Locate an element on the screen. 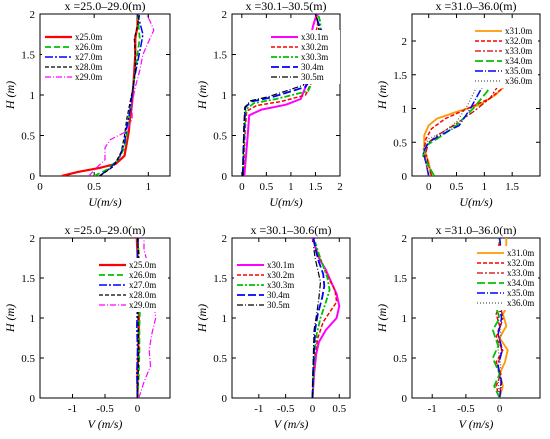 This screenshot has width=550, height=439. plot-frame is located at coordinates (476, 95).